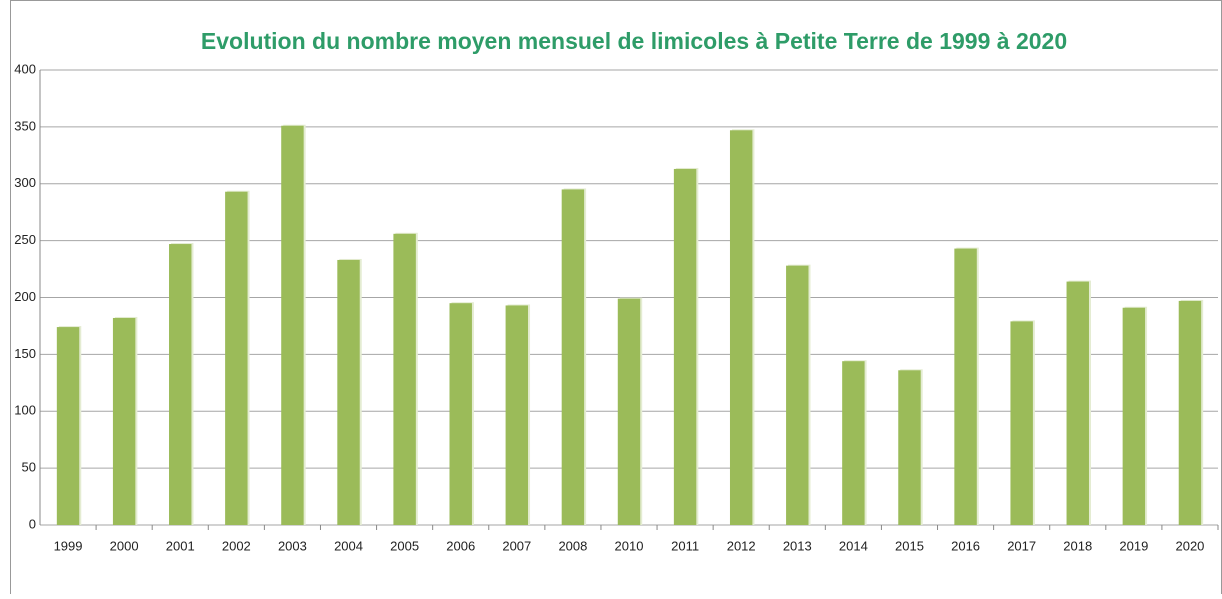 The width and height of the screenshot is (1222, 599). I want to click on x-tick-label: 2002, so click(236, 545).